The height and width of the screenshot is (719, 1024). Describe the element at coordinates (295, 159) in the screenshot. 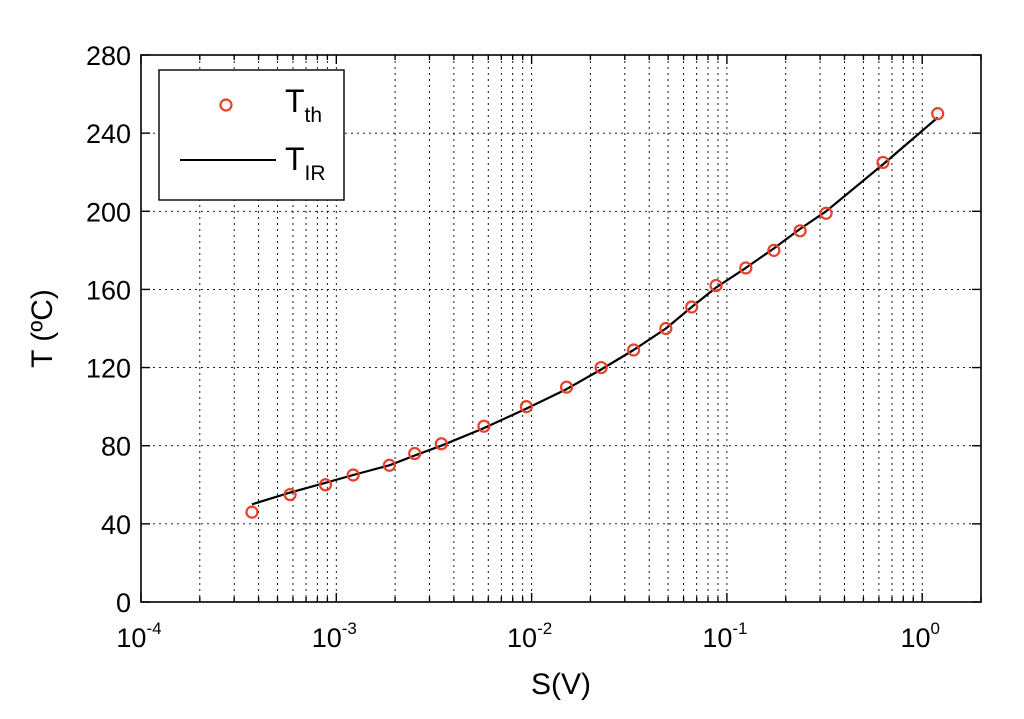

I see `legend-label-tir-main: T` at that location.